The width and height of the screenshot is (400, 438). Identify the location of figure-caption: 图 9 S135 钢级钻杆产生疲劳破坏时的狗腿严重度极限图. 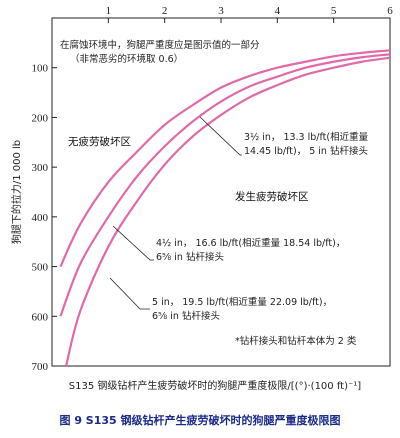
(199, 420).